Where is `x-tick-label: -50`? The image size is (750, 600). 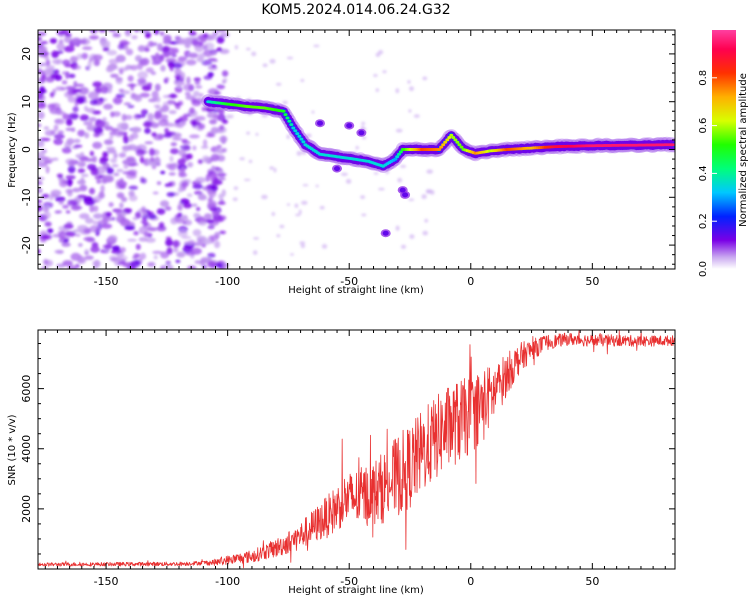
x-tick-label: -50 is located at coordinates (349, 281).